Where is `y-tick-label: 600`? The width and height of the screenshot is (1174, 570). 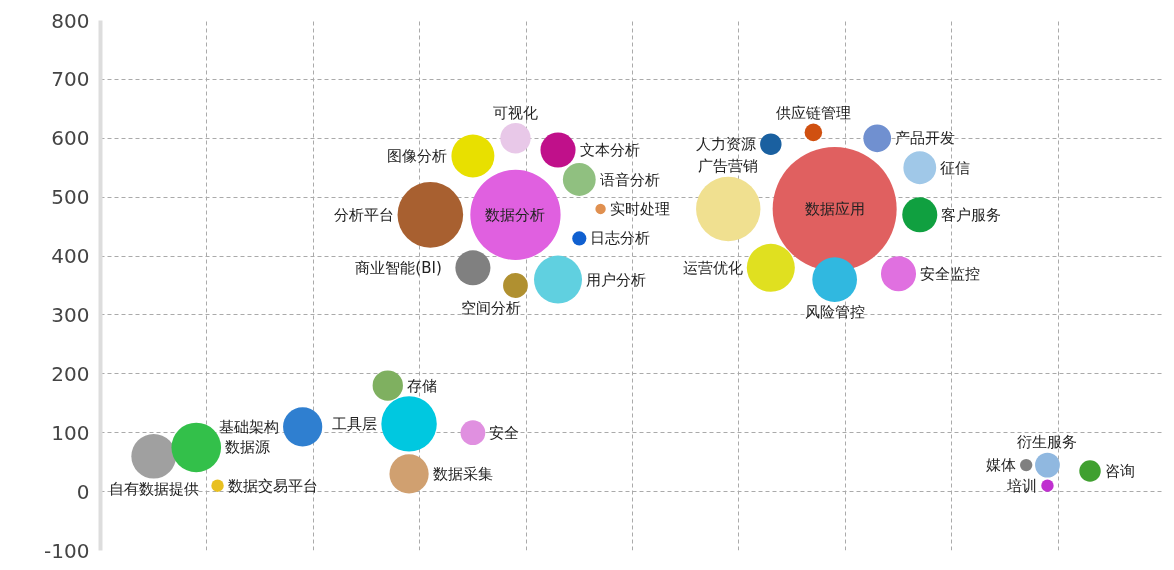
y-tick-label: 600 is located at coordinates (70, 138).